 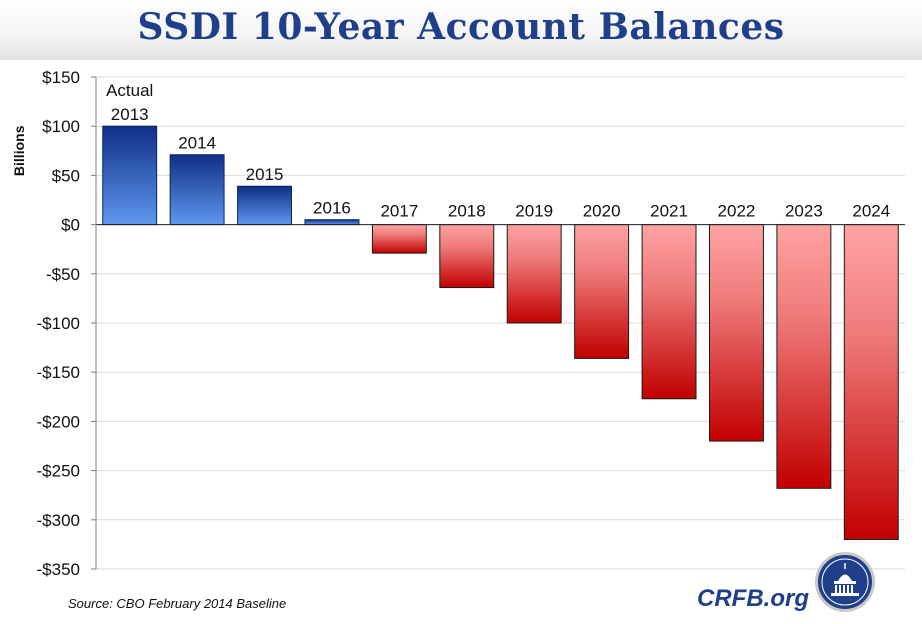 What do you see at coordinates (70, 225) in the screenshot?
I see `y-tick-label: $0` at bounding box center [70, 225].